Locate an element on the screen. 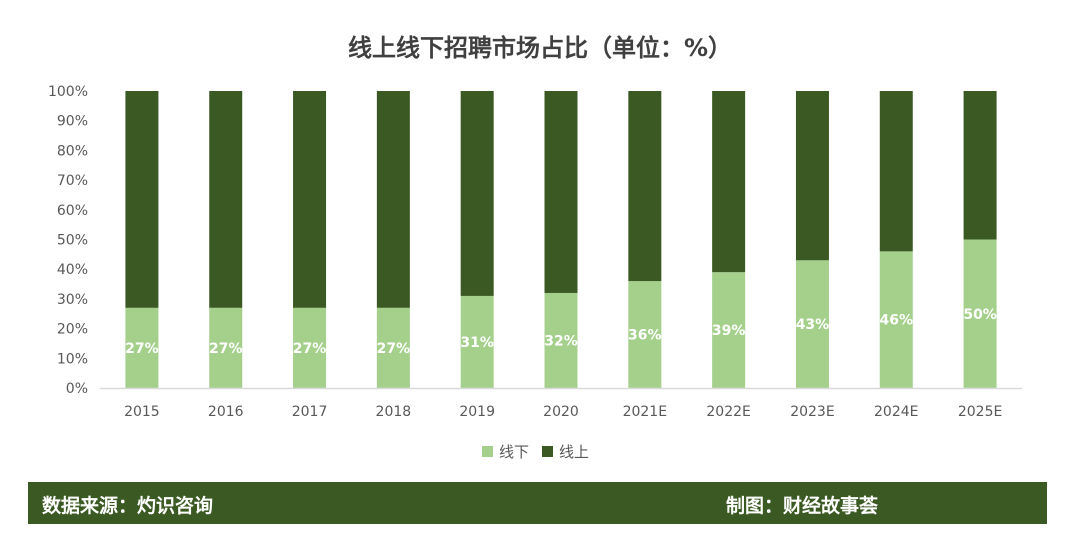 The height and width of the screenshot is (542, 1080). source-text: 数据来源：灼识咨询 is located at coordinates (128, 506).